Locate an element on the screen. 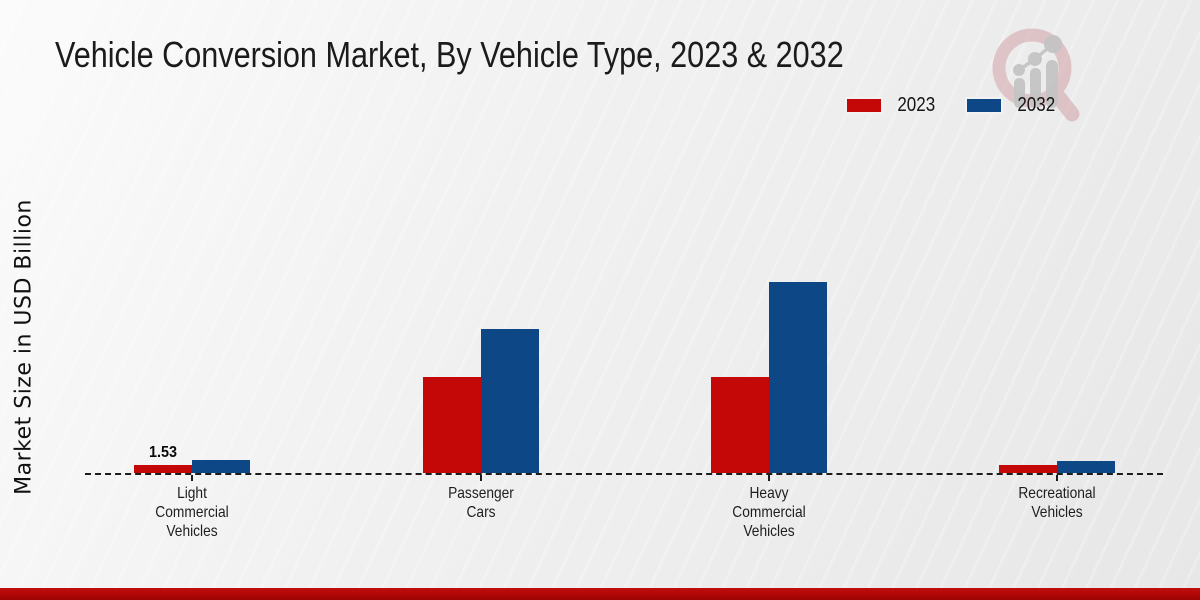 This screenshot has height=600, width=1200. legend-item-2032: 2032 is located at coordinates (1011, 105).